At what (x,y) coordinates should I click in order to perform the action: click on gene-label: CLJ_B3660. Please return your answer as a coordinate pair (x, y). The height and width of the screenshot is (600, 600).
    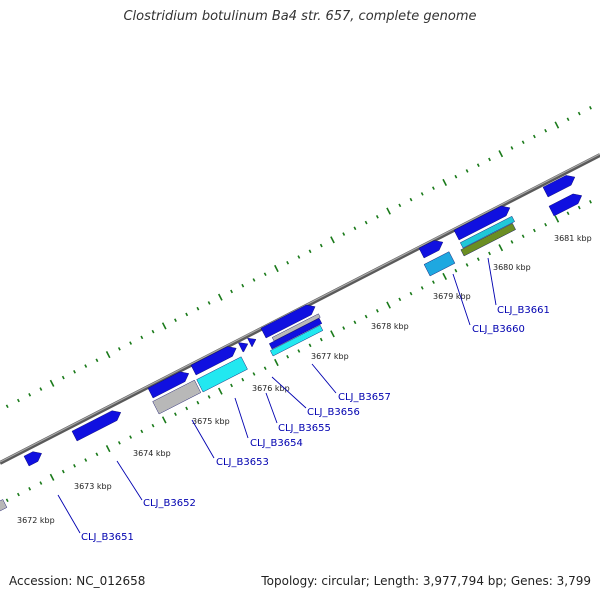
    Looking at the image, I should click on (498, 329).